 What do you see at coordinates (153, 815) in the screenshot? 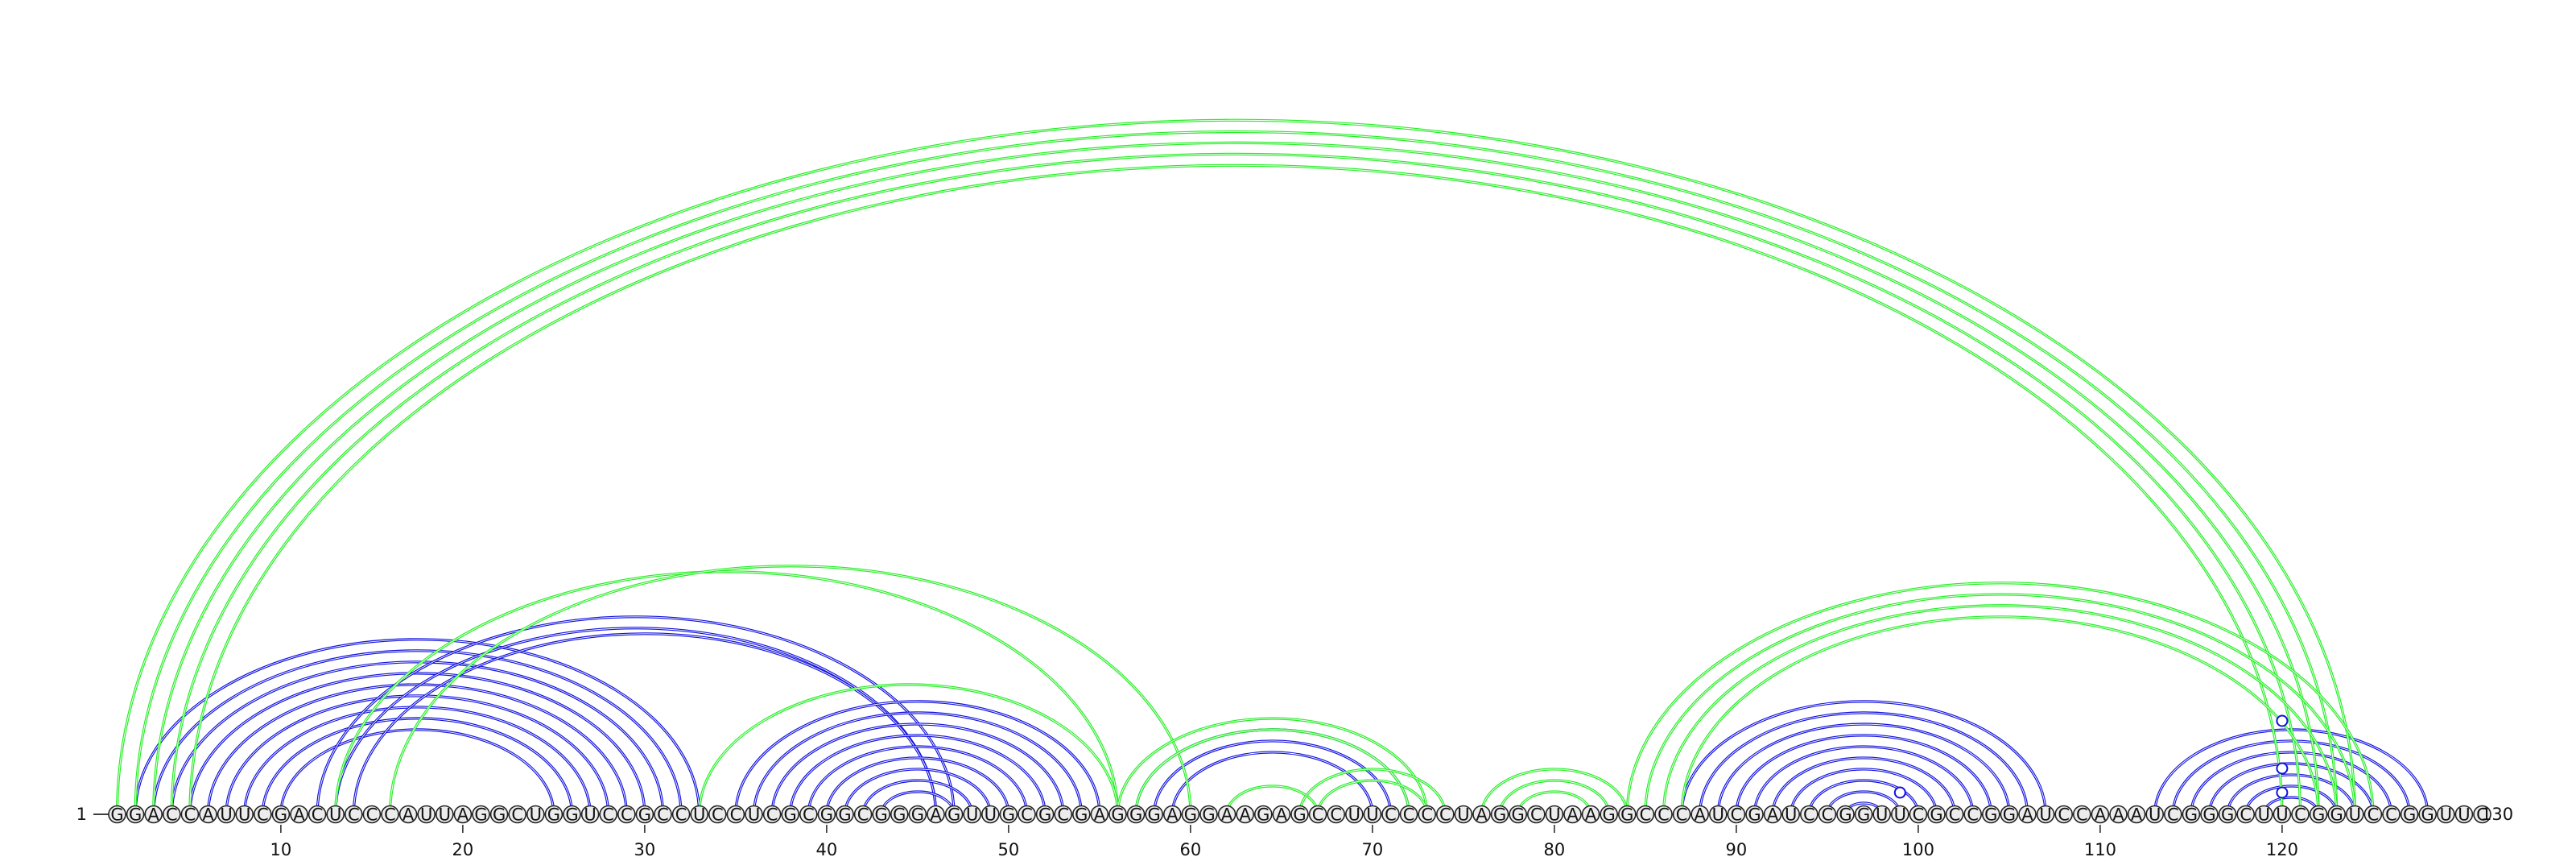
I see `nucleotide-3: A` at bounding box center [153, 815].